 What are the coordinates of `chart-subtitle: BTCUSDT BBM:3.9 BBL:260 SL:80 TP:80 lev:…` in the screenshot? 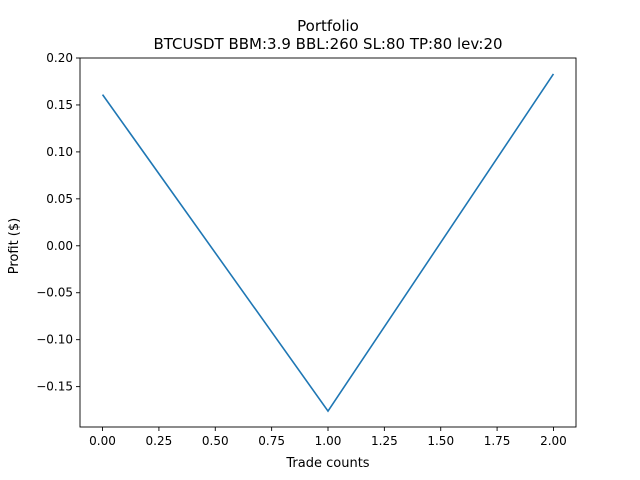 It's located at (327, 44).